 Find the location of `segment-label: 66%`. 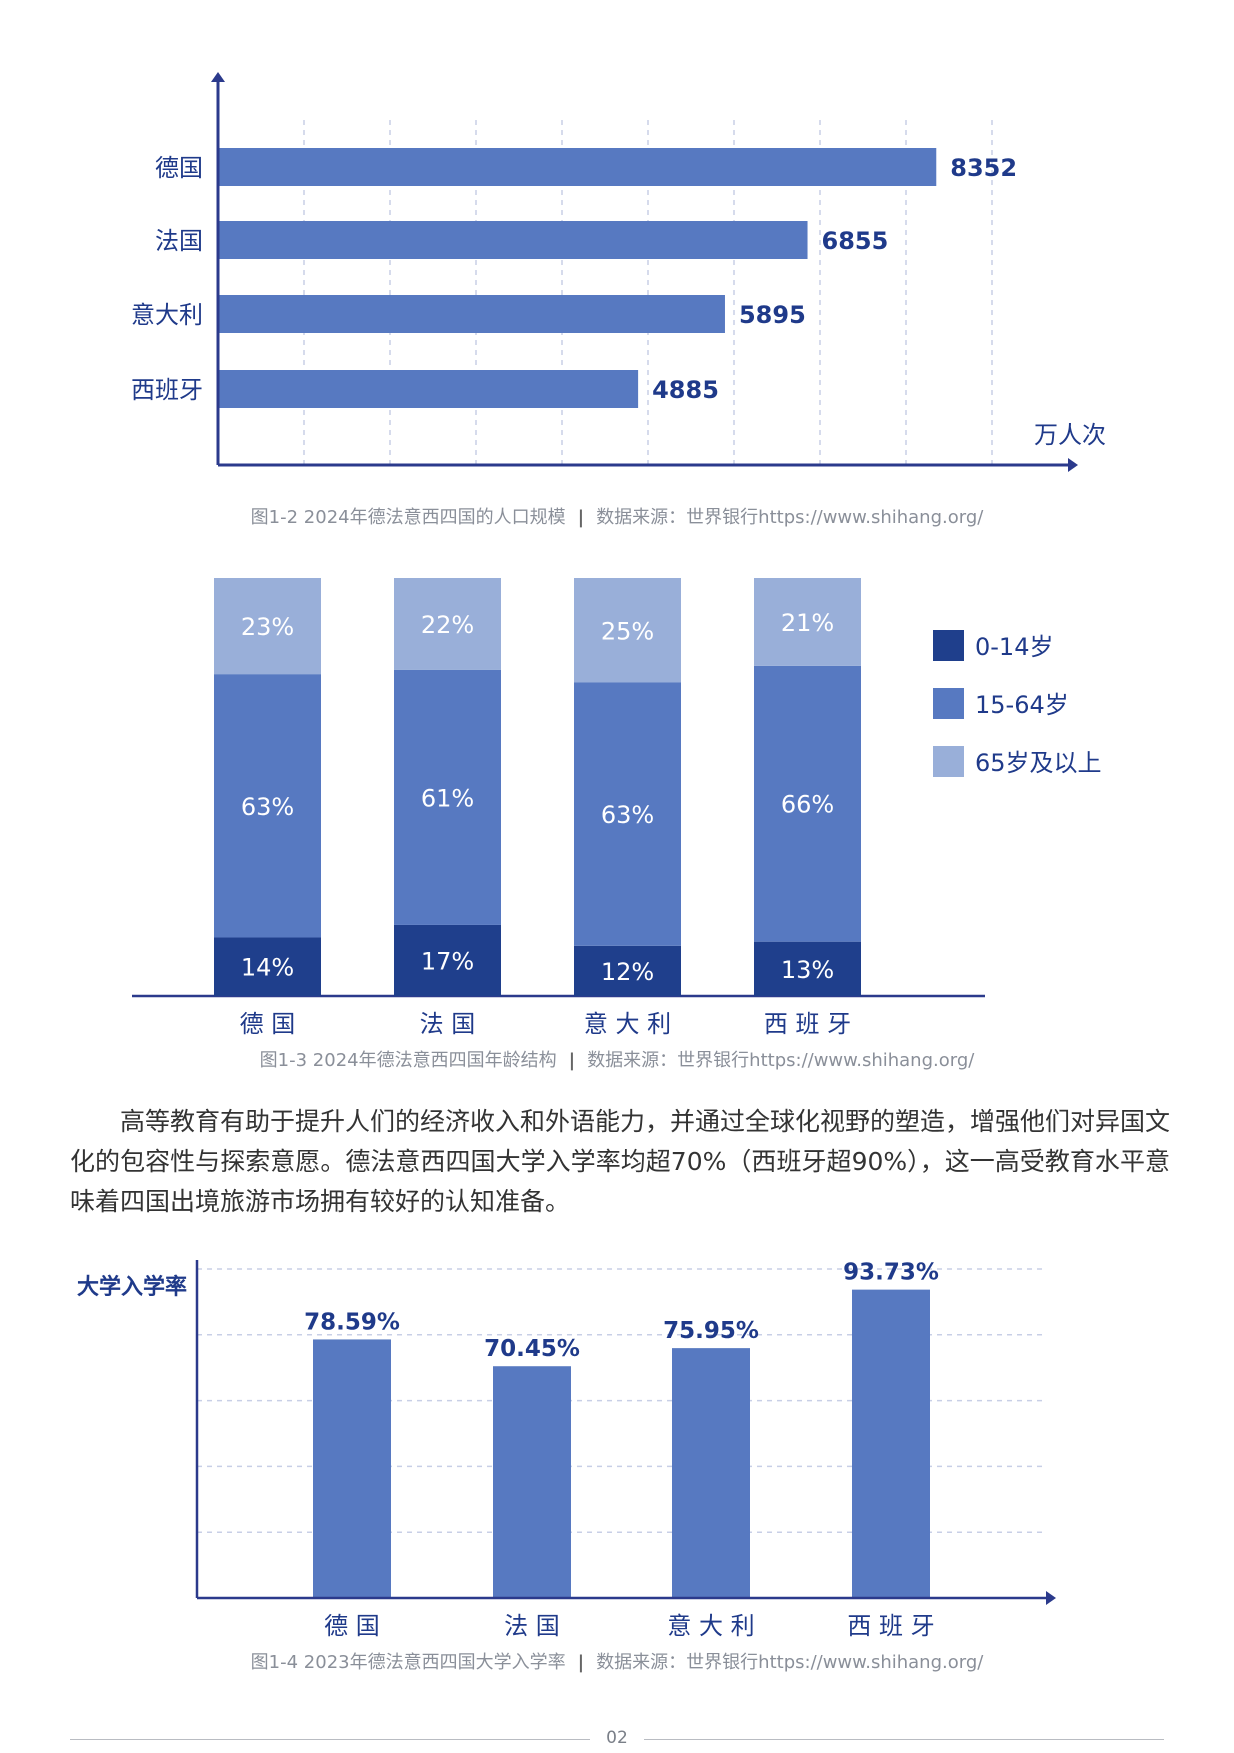

segment-label: 66% is located at coordinates (807, 805).